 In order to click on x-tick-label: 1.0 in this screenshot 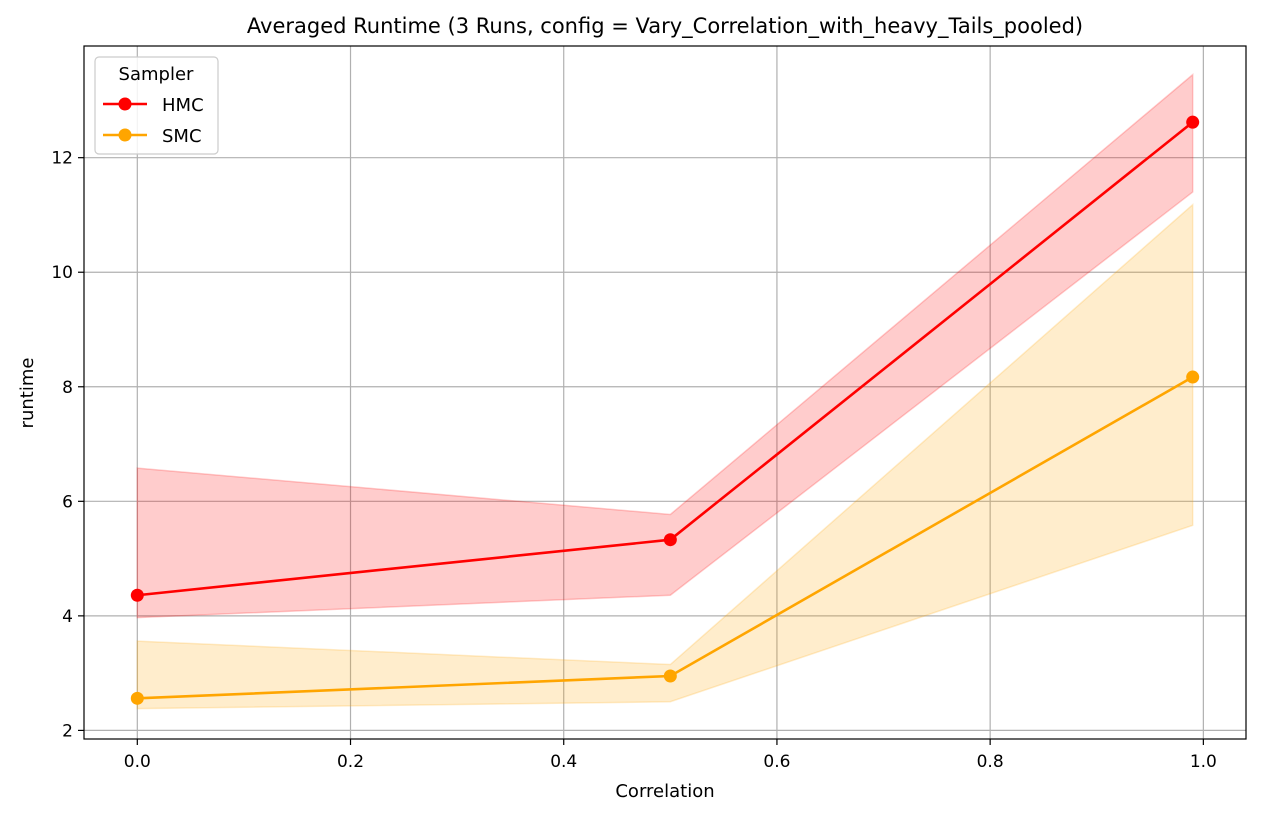, I will do `click(1203, 762)`.